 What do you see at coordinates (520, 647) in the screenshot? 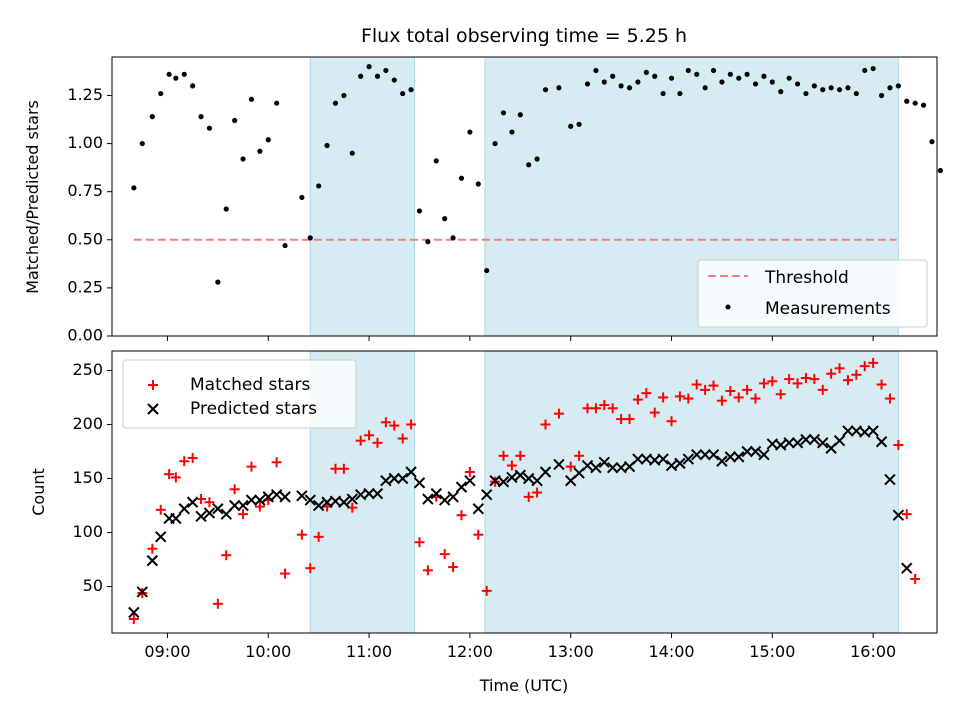
I see `bottom-x-axis-ticks: 09:00 10:00 11:00 12:00 13:00 14:00 15:00 16:00` at bounding box center [520, 647].